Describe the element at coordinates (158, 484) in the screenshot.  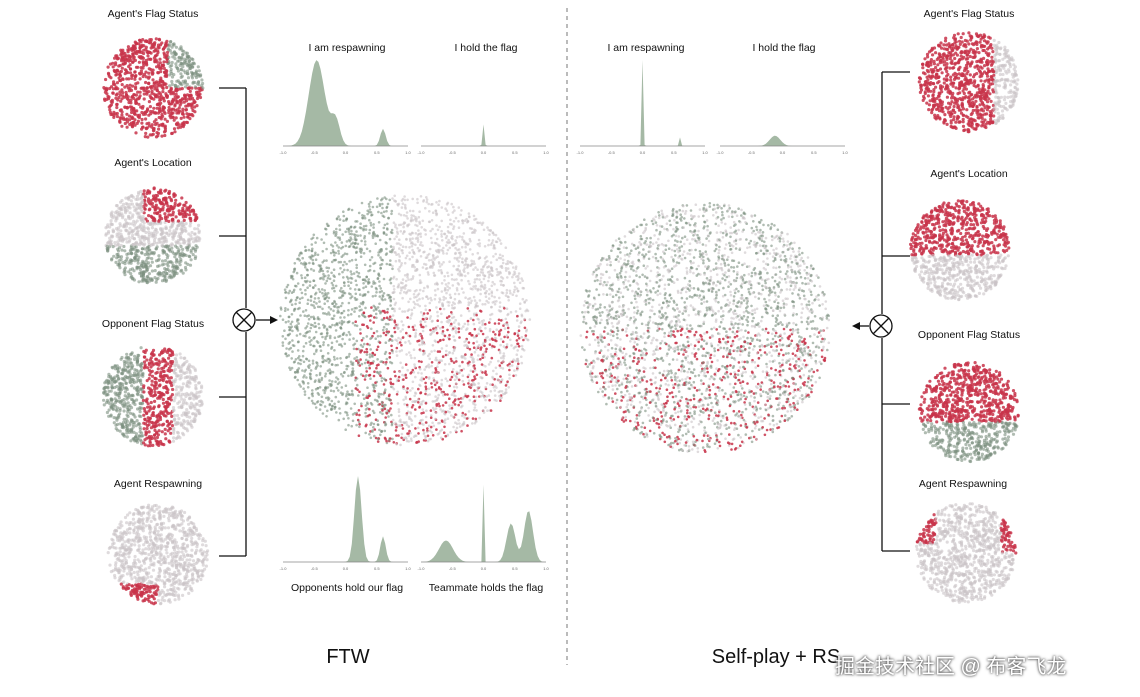
I see `left-label-agent-respawning: Agent Respawning` at that location.